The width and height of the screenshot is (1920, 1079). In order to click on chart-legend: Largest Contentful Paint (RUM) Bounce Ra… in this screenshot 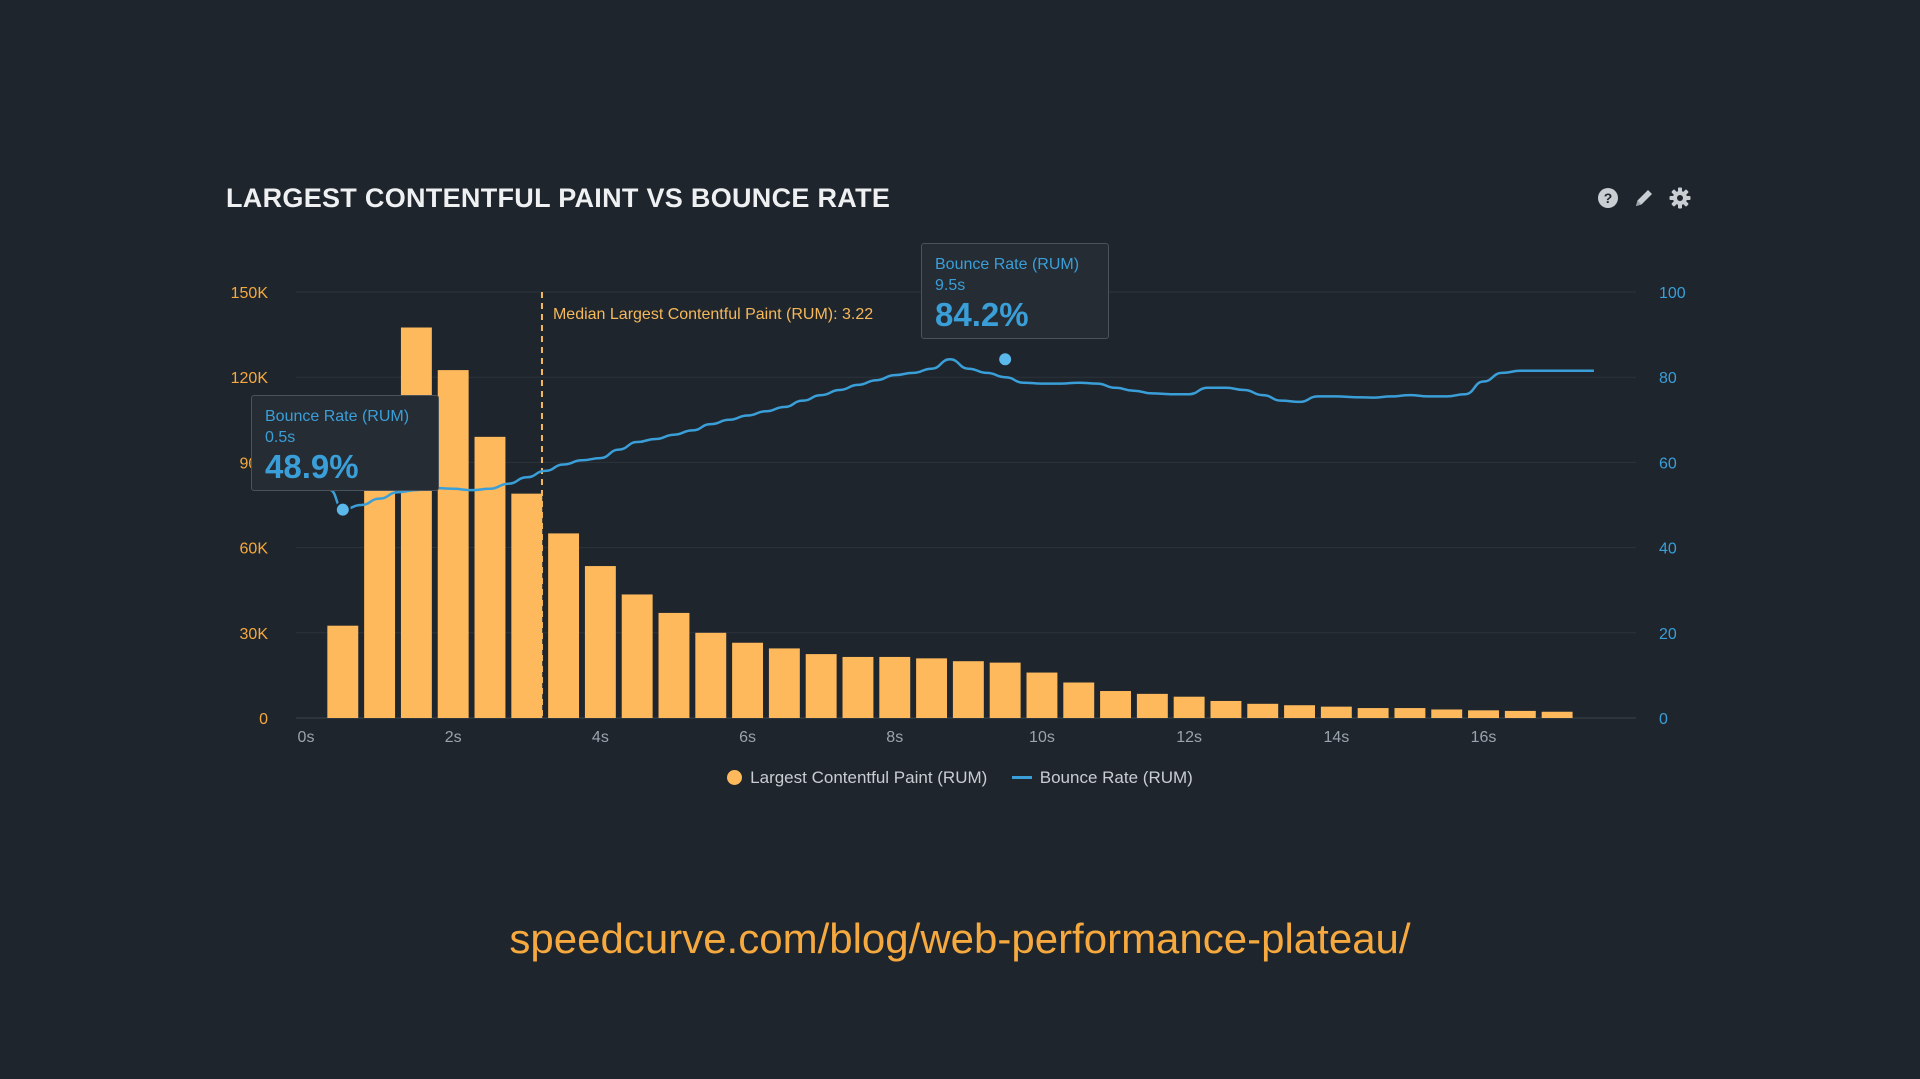, I will do `click(960, 778)`.